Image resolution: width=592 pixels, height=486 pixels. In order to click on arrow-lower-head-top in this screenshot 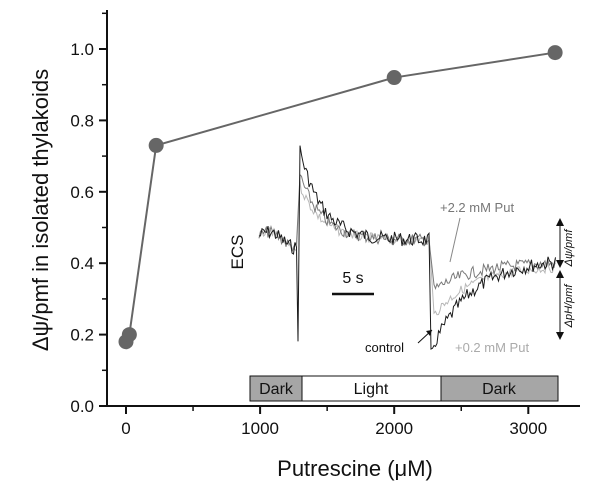, I will do `click(560, 274)`.